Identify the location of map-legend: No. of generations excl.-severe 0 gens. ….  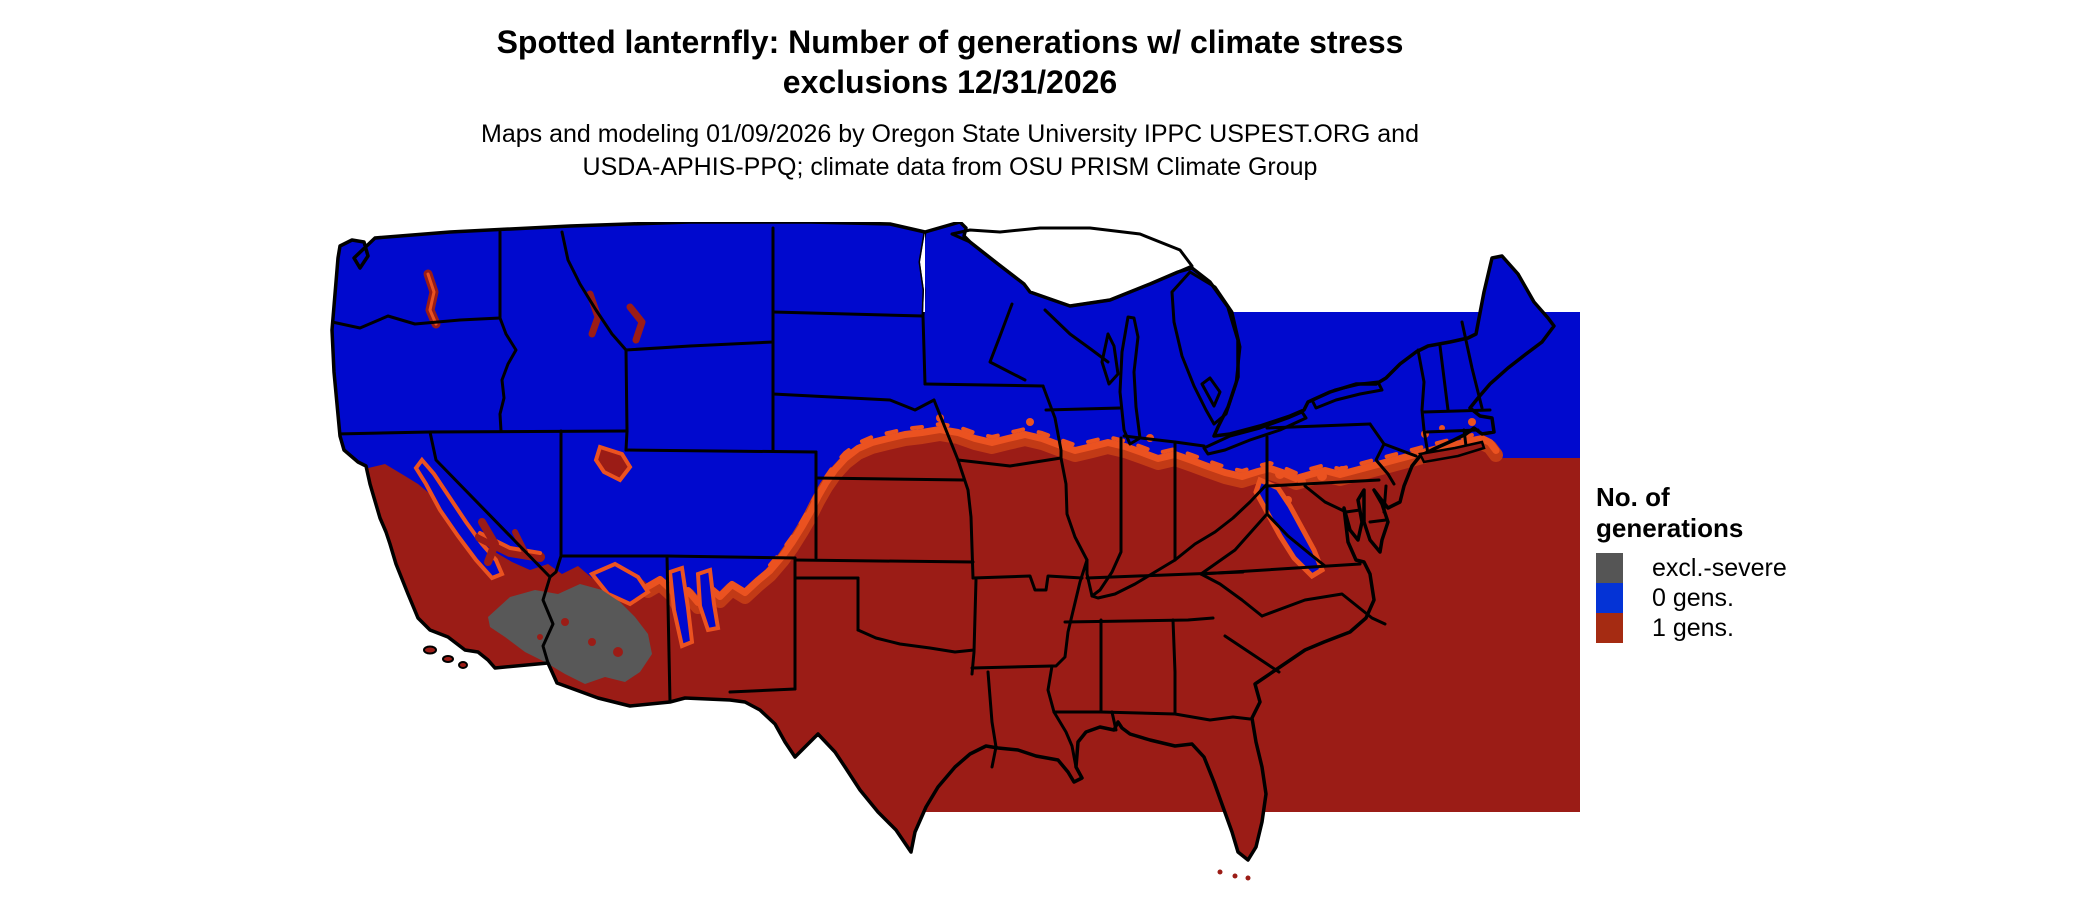
(1776, 562).